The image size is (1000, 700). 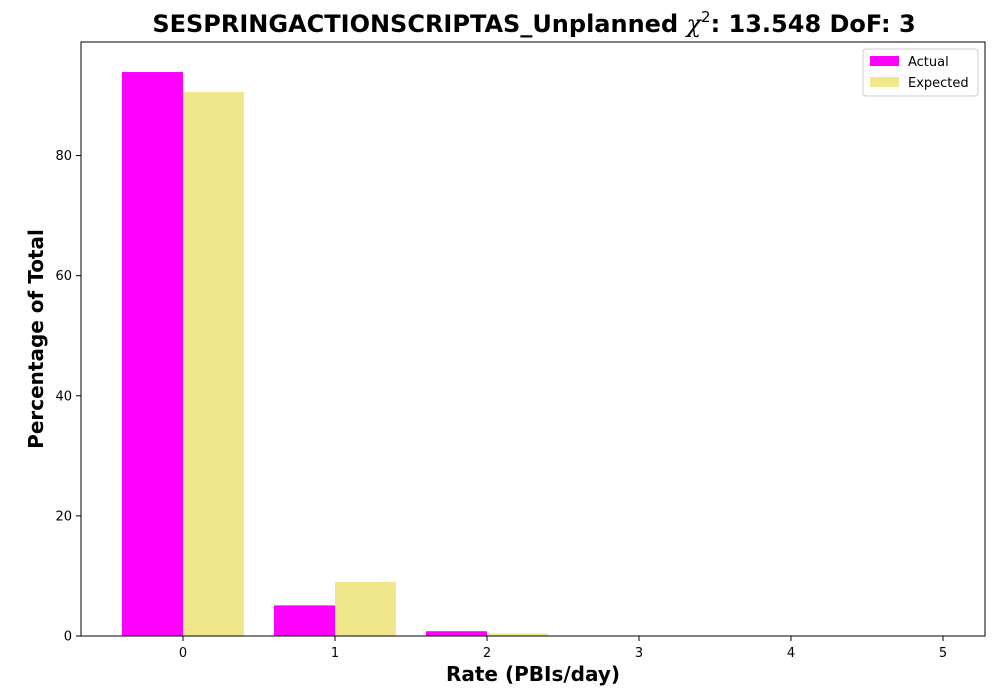 I want to click on chart-title-prefix: SESPRINGACTIONSCRIPTAS_Unplanned, so click(x=419, y=24).